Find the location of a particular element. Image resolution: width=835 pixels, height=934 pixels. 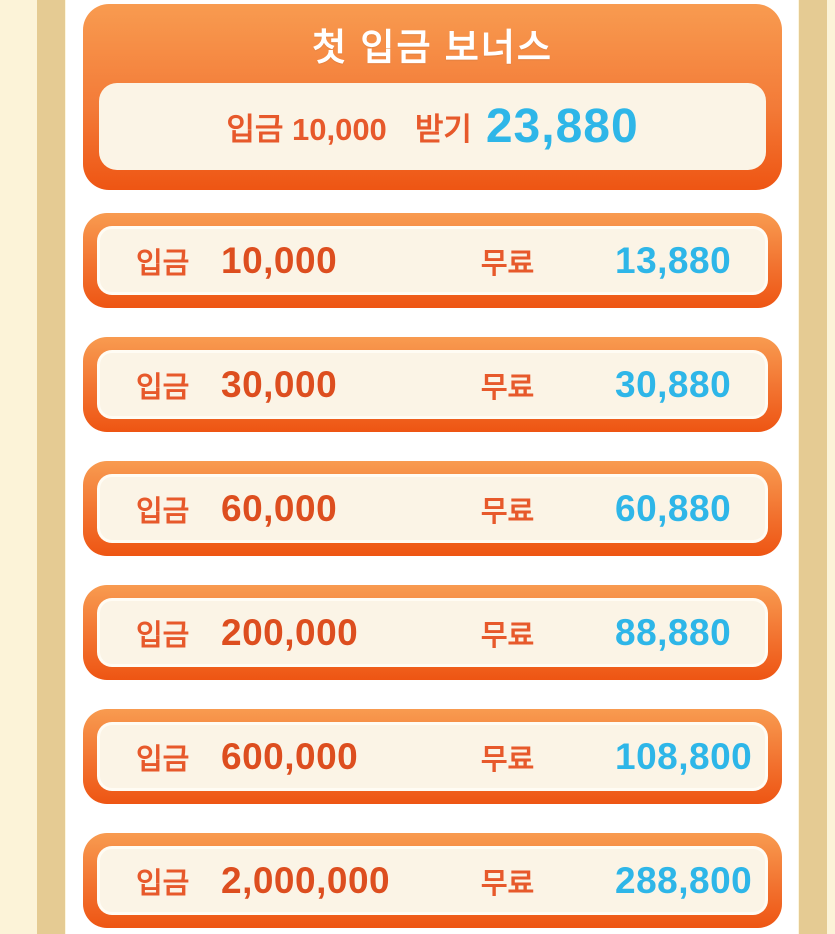

bonus-tier-row-1: 입금 10,000 무료 13,880 is located at coordinates (432, 260).